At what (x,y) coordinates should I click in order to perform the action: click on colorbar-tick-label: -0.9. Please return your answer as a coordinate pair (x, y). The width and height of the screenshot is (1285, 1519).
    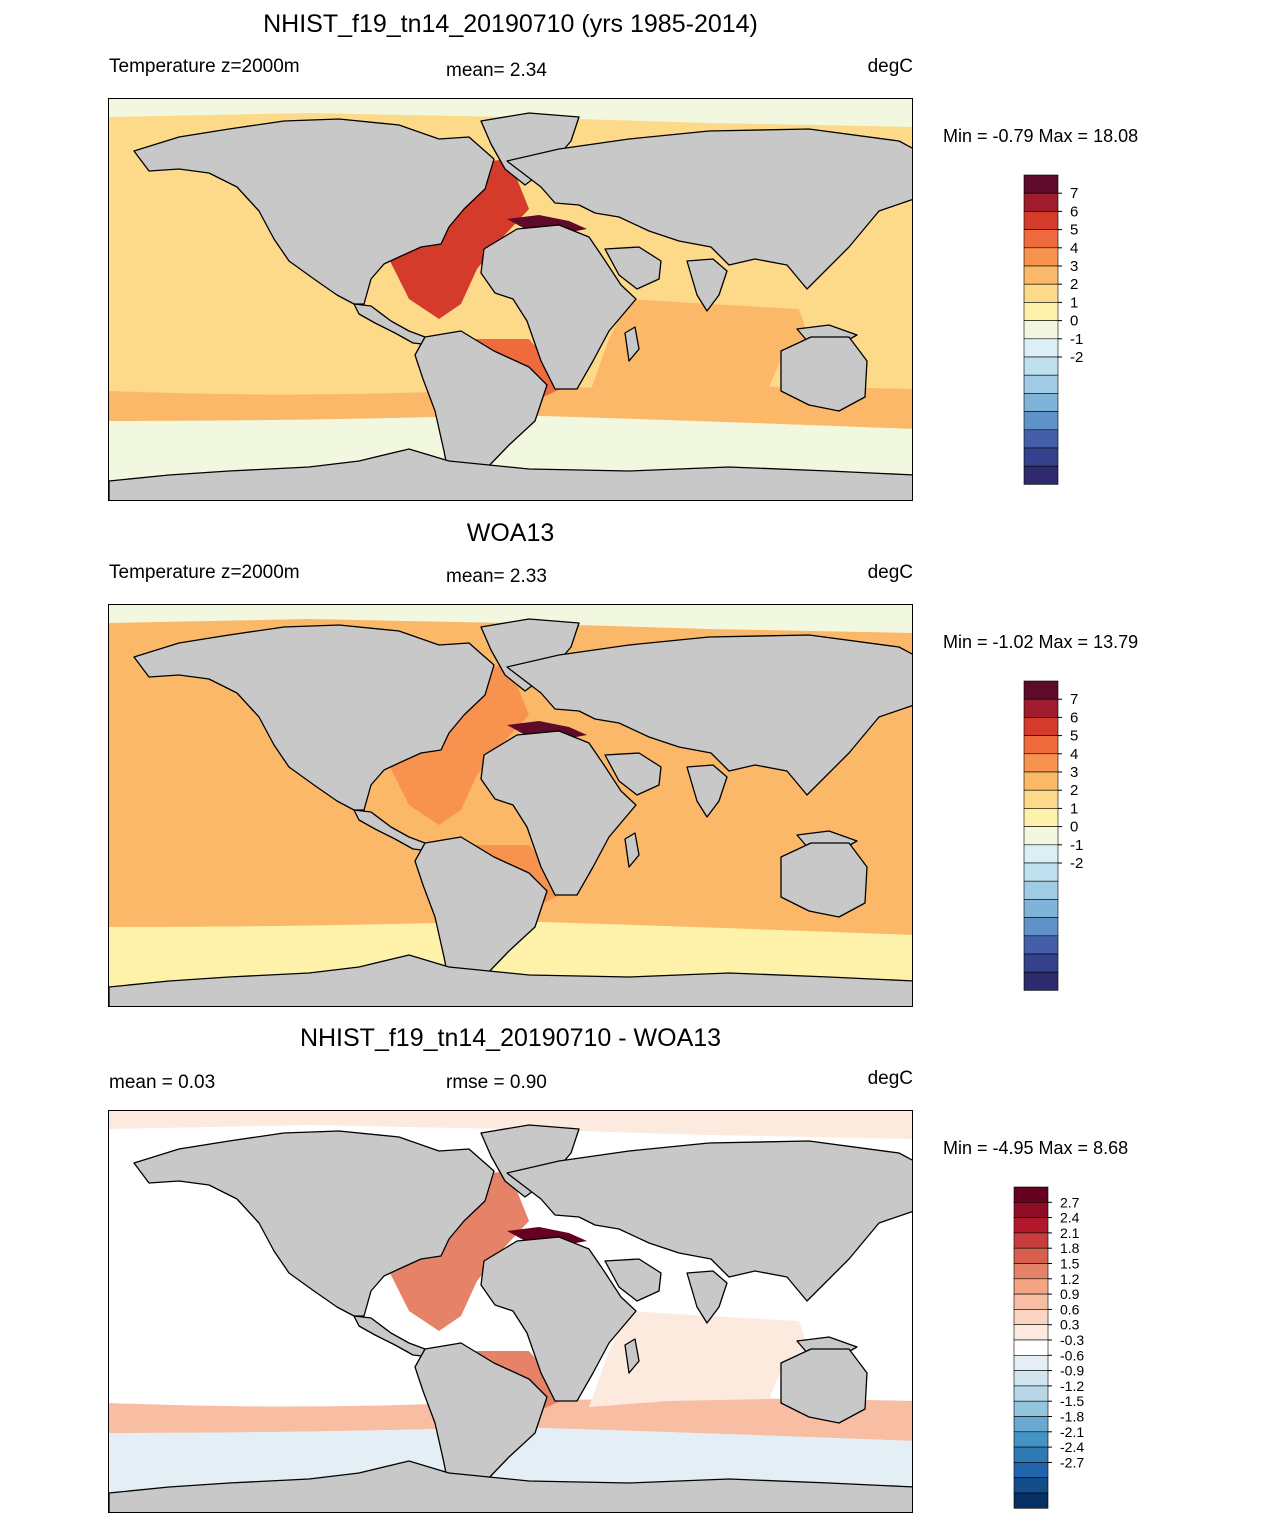
    Looking at the image, I should click on (1072, 1371).